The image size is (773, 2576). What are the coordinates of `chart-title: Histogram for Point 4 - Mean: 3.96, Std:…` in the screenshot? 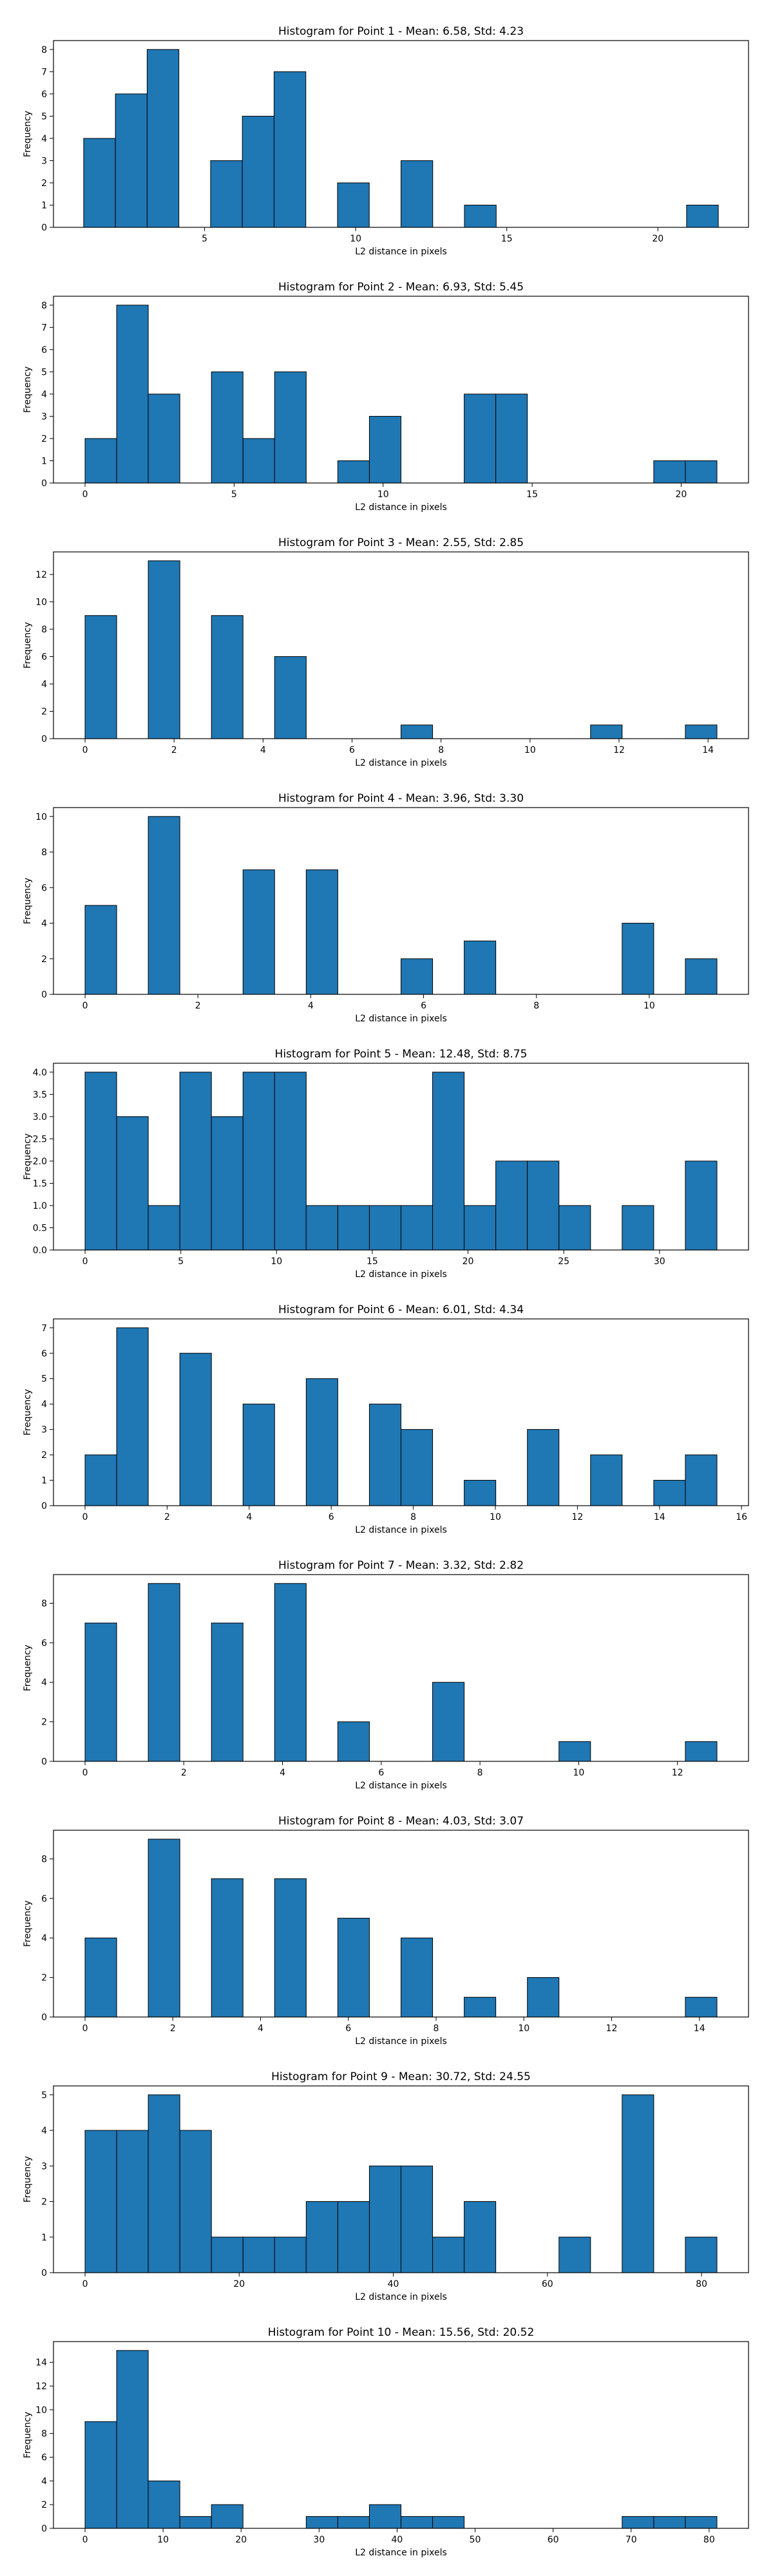 It's located at (401, 798).